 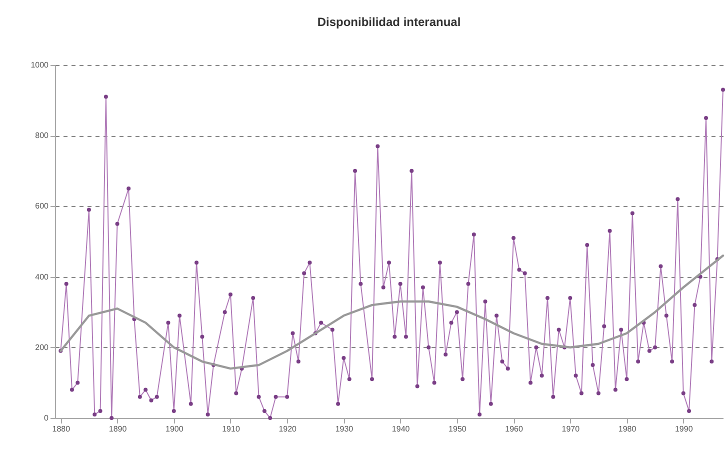 I want to click on x-tick-label: 1920, so click(x=288, y=429).